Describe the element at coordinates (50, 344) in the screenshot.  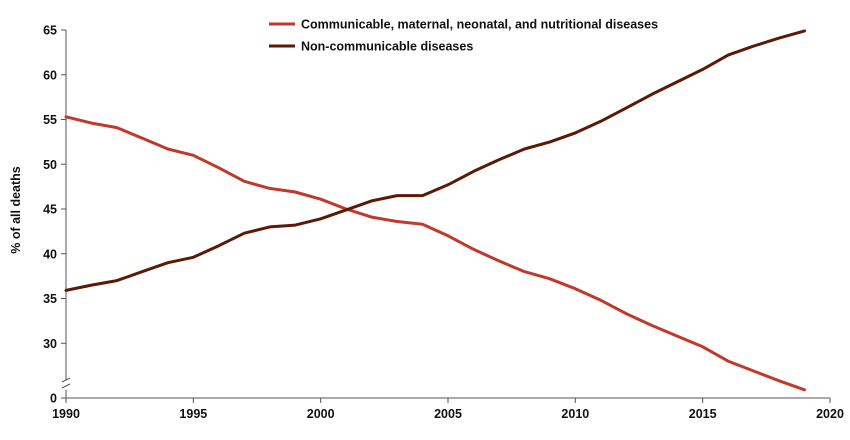
I see `y-tick-label: 30` at that location.